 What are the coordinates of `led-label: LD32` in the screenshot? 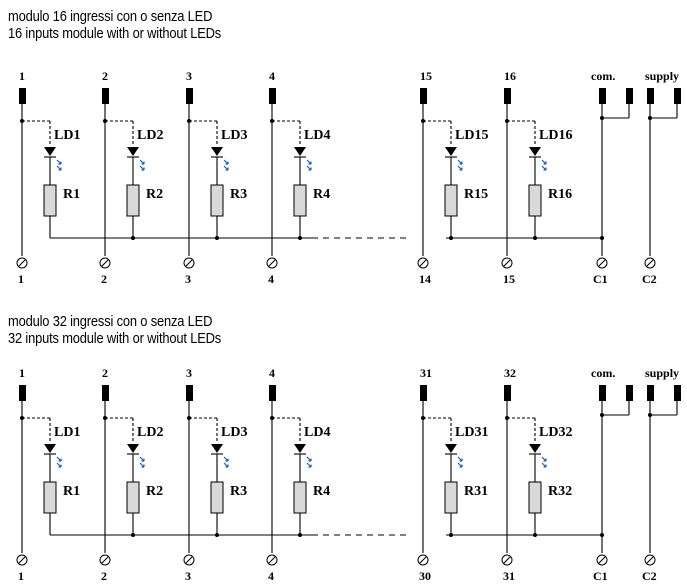 It's located at (555, 432).